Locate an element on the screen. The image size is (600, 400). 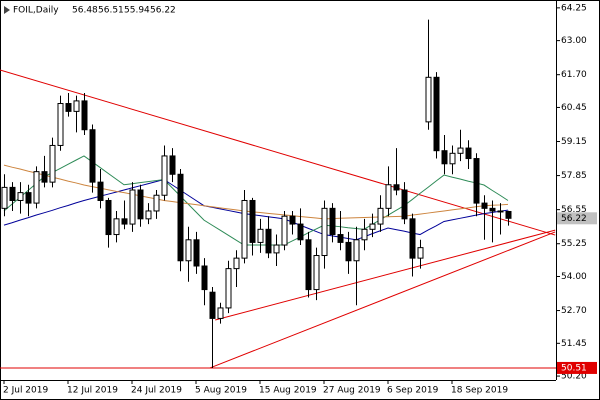
y-tick-label: 57.85 is located at coordinates (574, 176).